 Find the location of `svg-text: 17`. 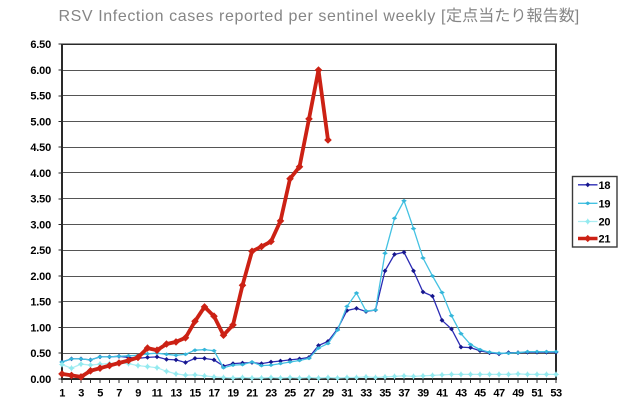

svg-text: 17 is located at coordinates (214, 394).